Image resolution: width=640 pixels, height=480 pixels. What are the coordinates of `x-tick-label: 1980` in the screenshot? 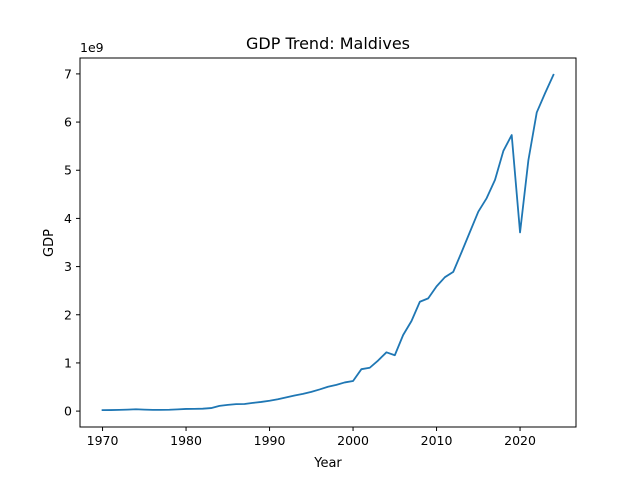 It's located at (186, 440).